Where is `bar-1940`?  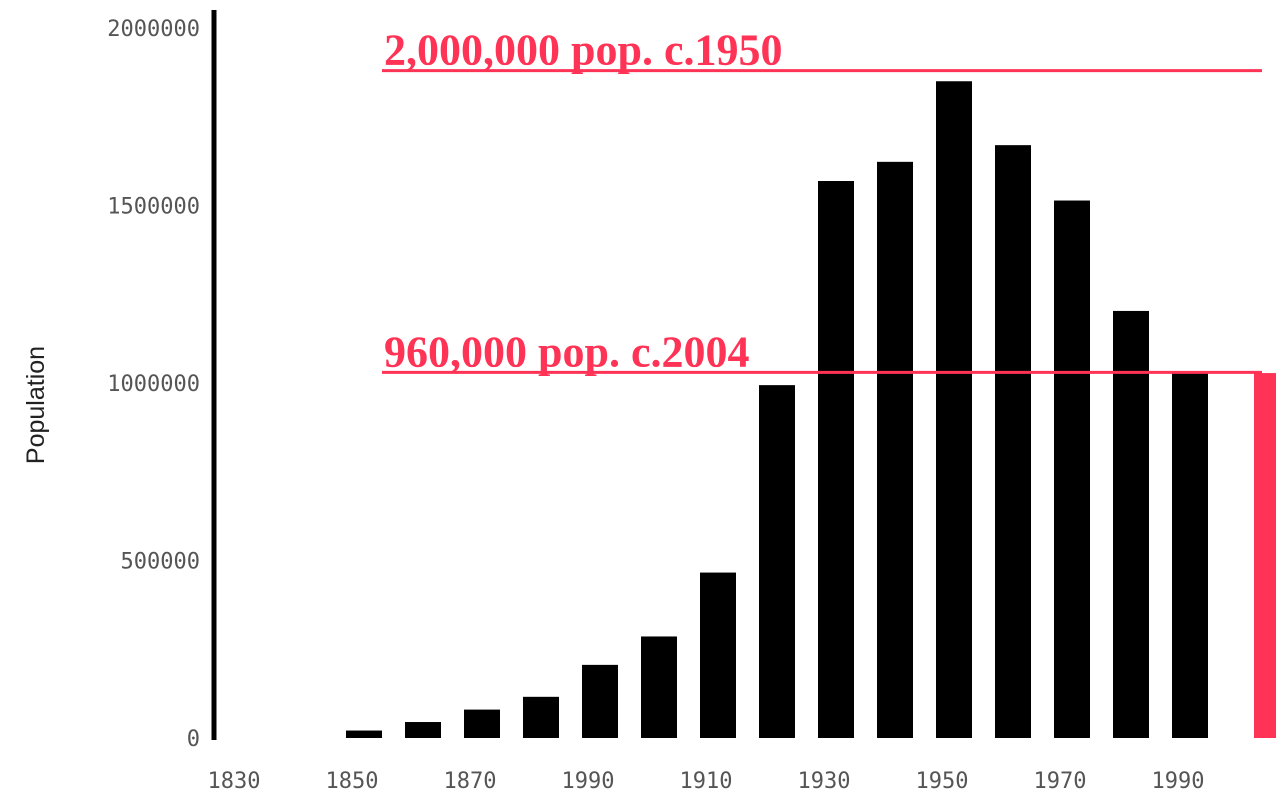 bar-1940 is located at coordinates (895, 449).